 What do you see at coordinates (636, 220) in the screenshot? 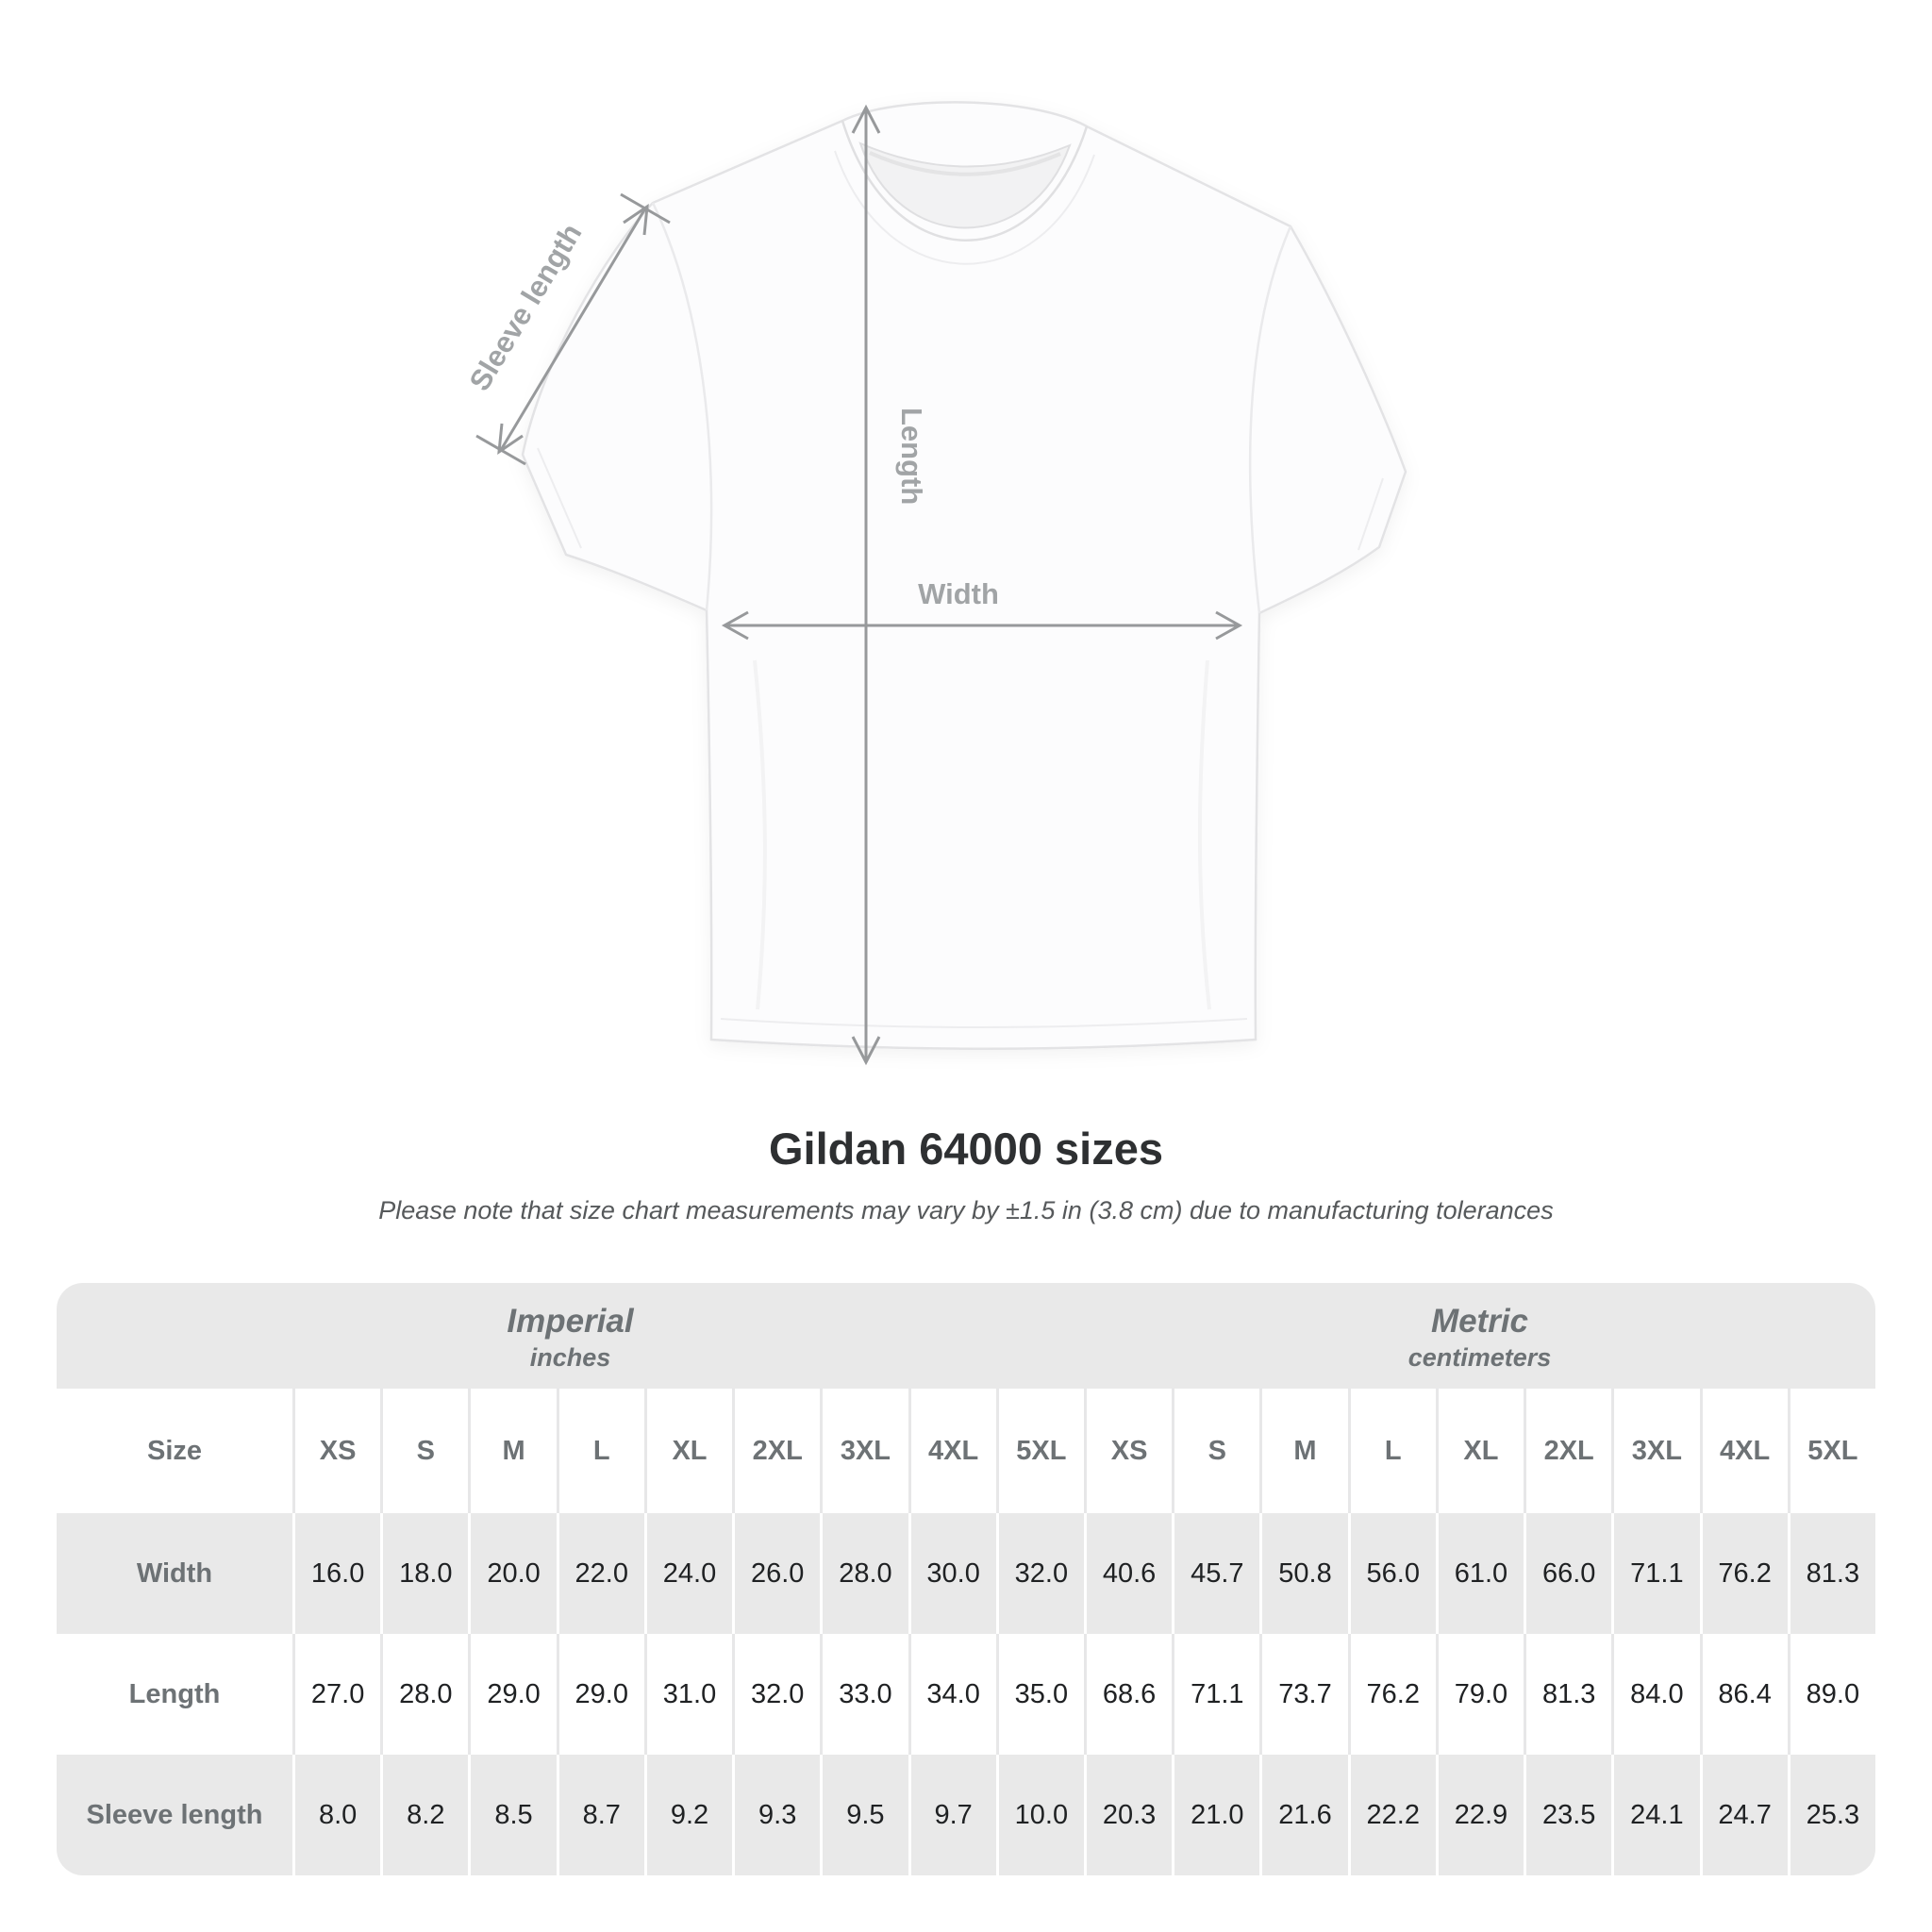
I see `arrow-up-right-icon` at bounding box center [636, 220].